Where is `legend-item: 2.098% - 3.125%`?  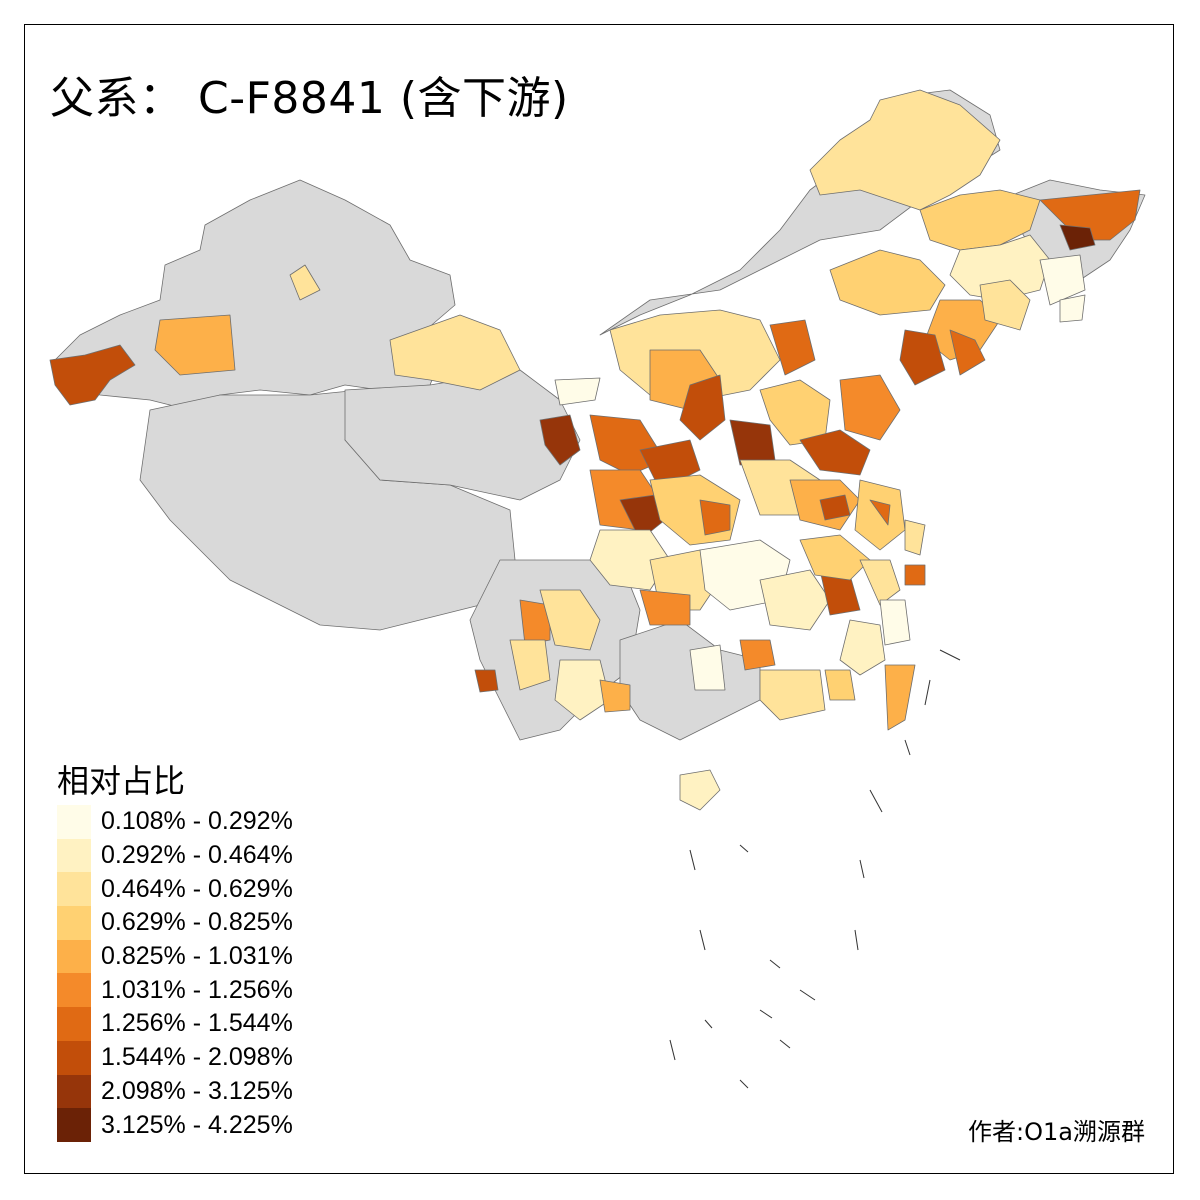 legend-item: 2.098% - 3.125% is located at coordinates (175, 1091).